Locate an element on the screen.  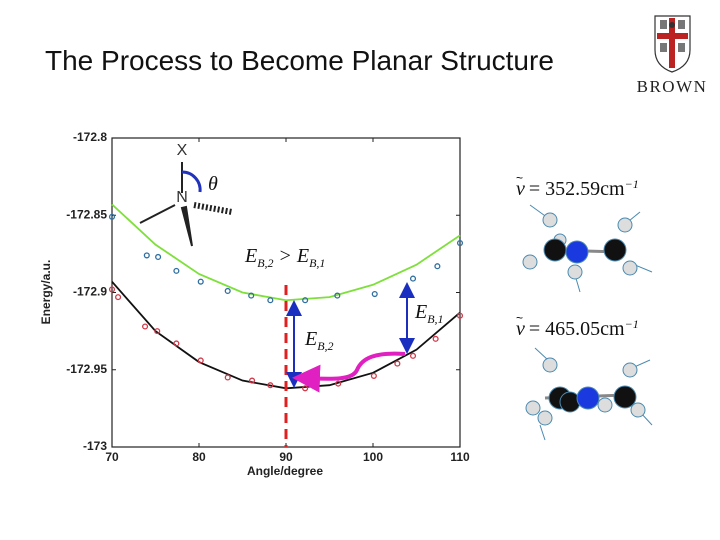
molecule is located at coordinates (587, 322).